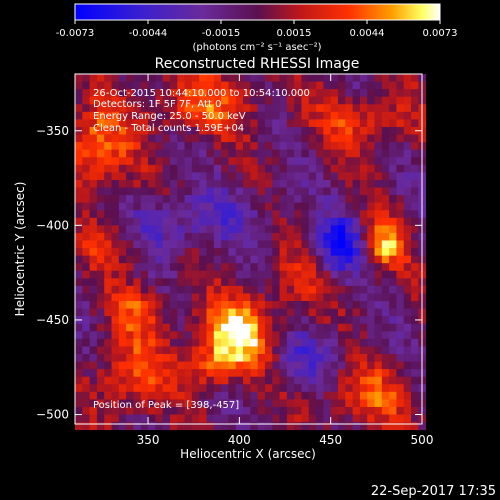 This screenshot has width=500, height=500. I want to click on y-tick-label: −350, so click(52, 131).